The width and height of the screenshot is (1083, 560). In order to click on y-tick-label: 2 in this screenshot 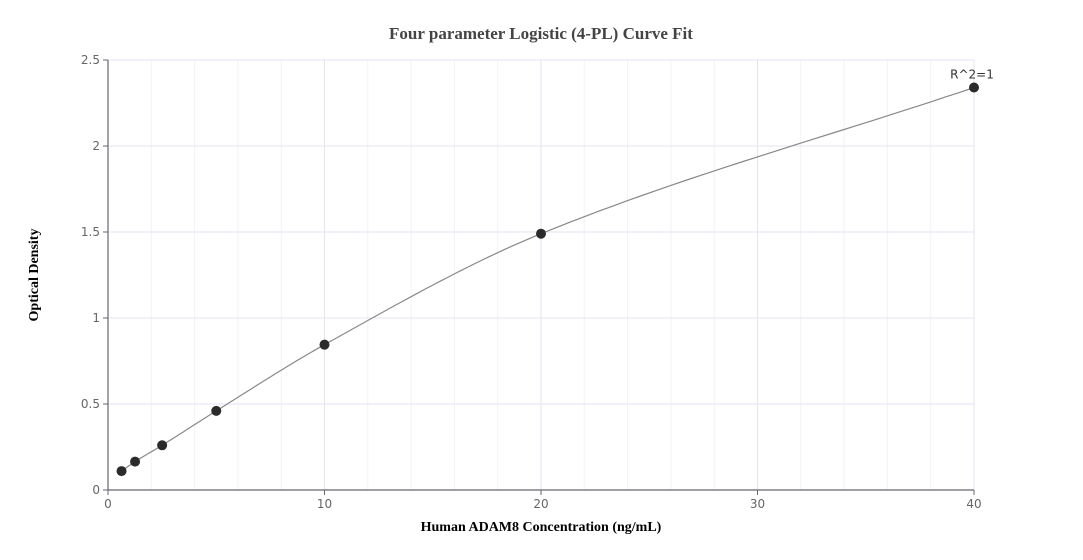, I will do `click(96, 146)`.